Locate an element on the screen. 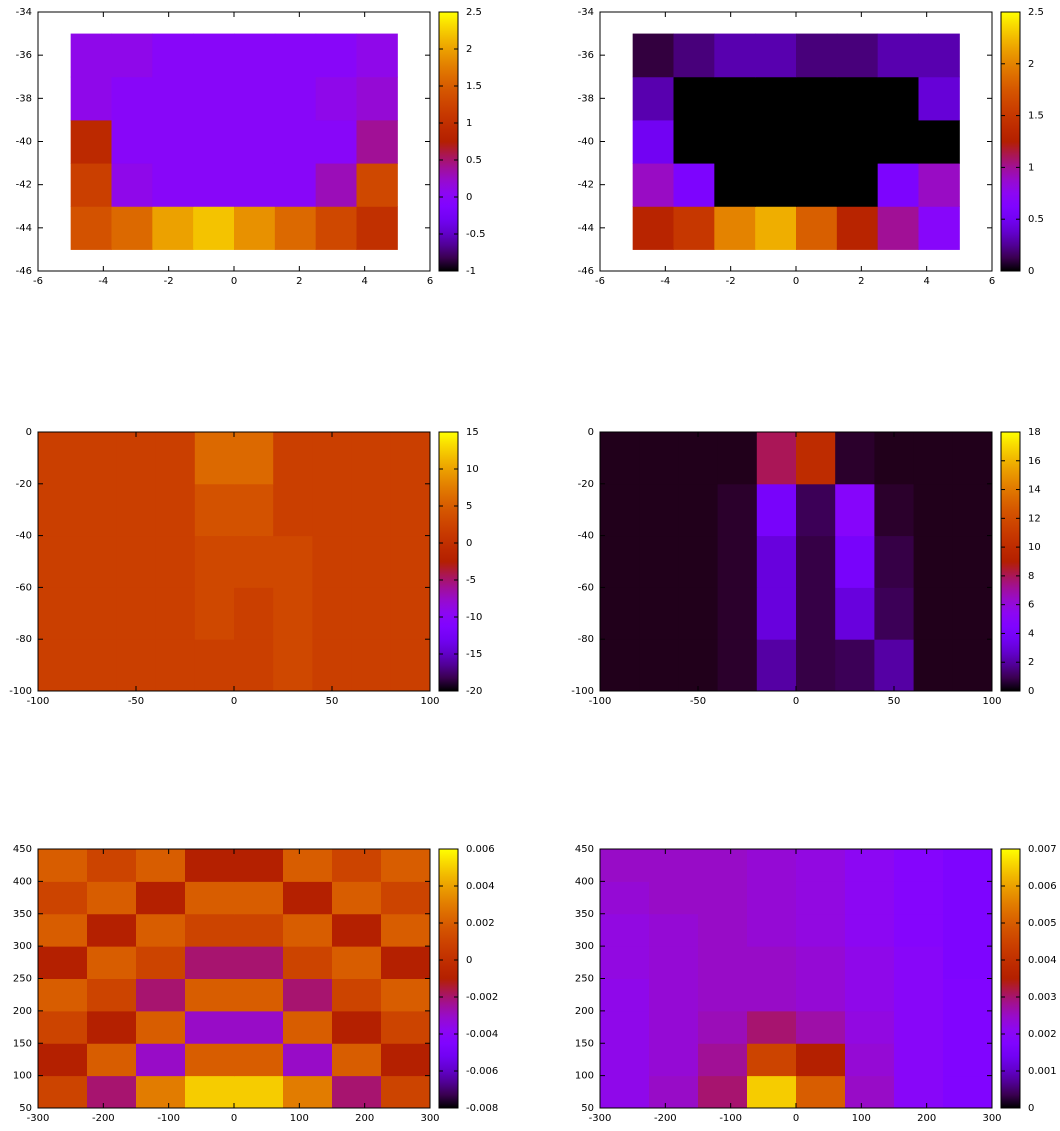 The width and height of the screenshot is (1060, 1131). colorbar-tick-label: 0.003 is located at coordinates (1042, 997).